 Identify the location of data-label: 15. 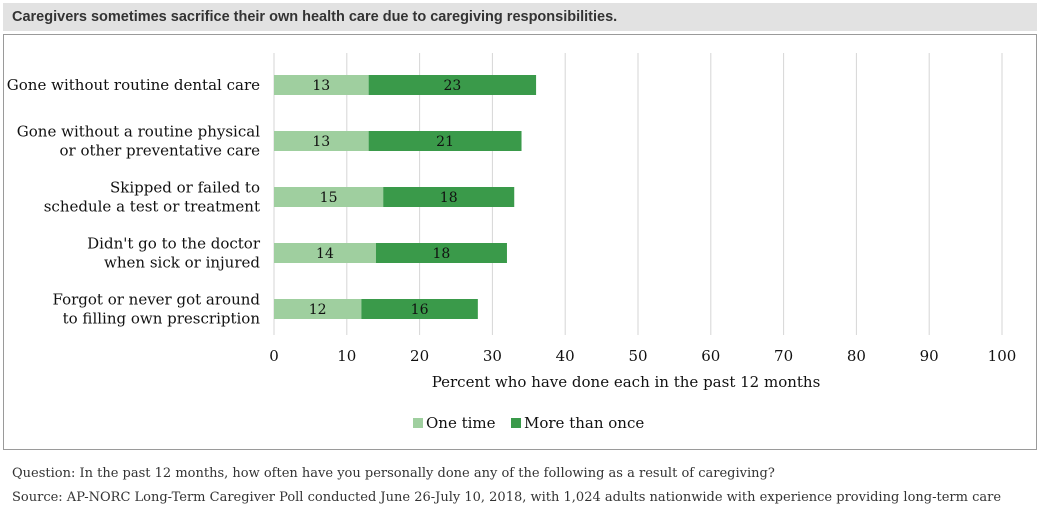
(329, 198).